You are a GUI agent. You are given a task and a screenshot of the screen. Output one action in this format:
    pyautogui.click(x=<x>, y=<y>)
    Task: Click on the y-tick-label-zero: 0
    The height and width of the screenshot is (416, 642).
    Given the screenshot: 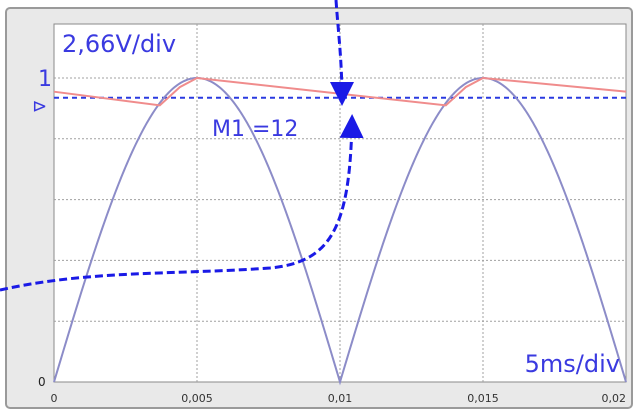 What is the action you would take?
    pyautogui.click(x=42, y=382)
    